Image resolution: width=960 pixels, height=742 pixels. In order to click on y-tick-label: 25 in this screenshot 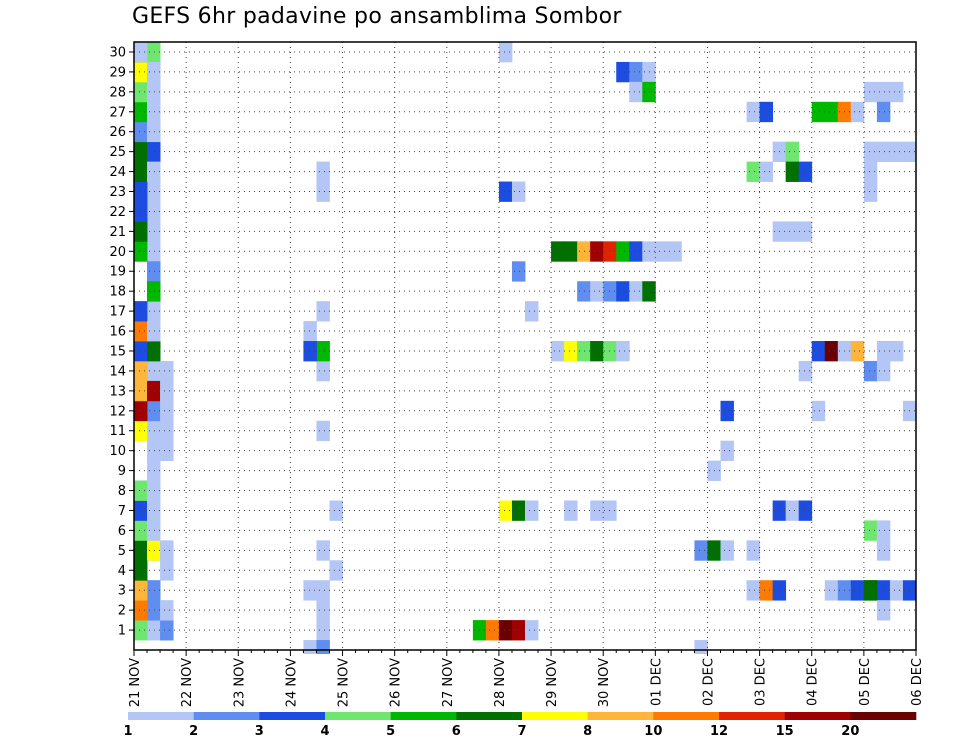, I will do `click(117, 152)`.